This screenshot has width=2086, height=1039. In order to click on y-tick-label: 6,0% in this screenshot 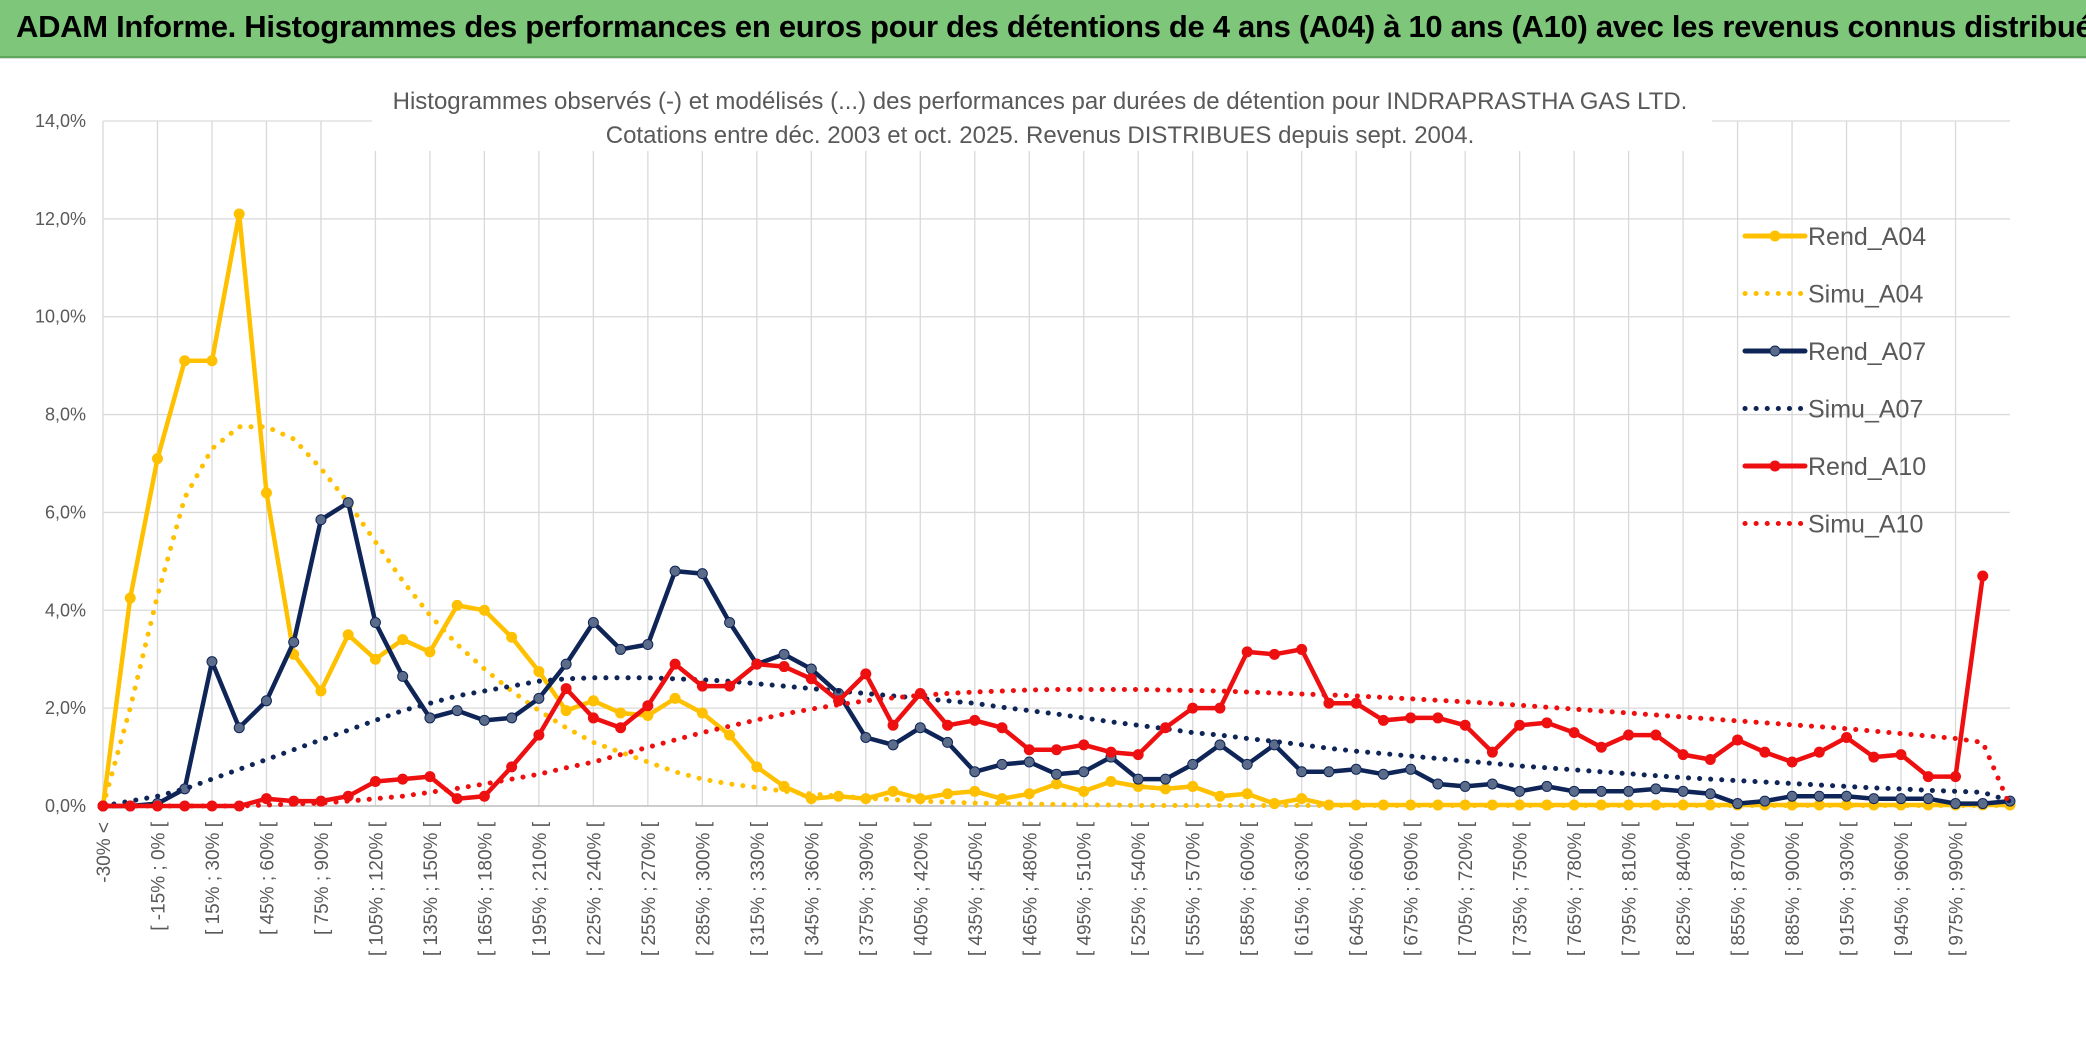, I will do `click(65, 512)`.